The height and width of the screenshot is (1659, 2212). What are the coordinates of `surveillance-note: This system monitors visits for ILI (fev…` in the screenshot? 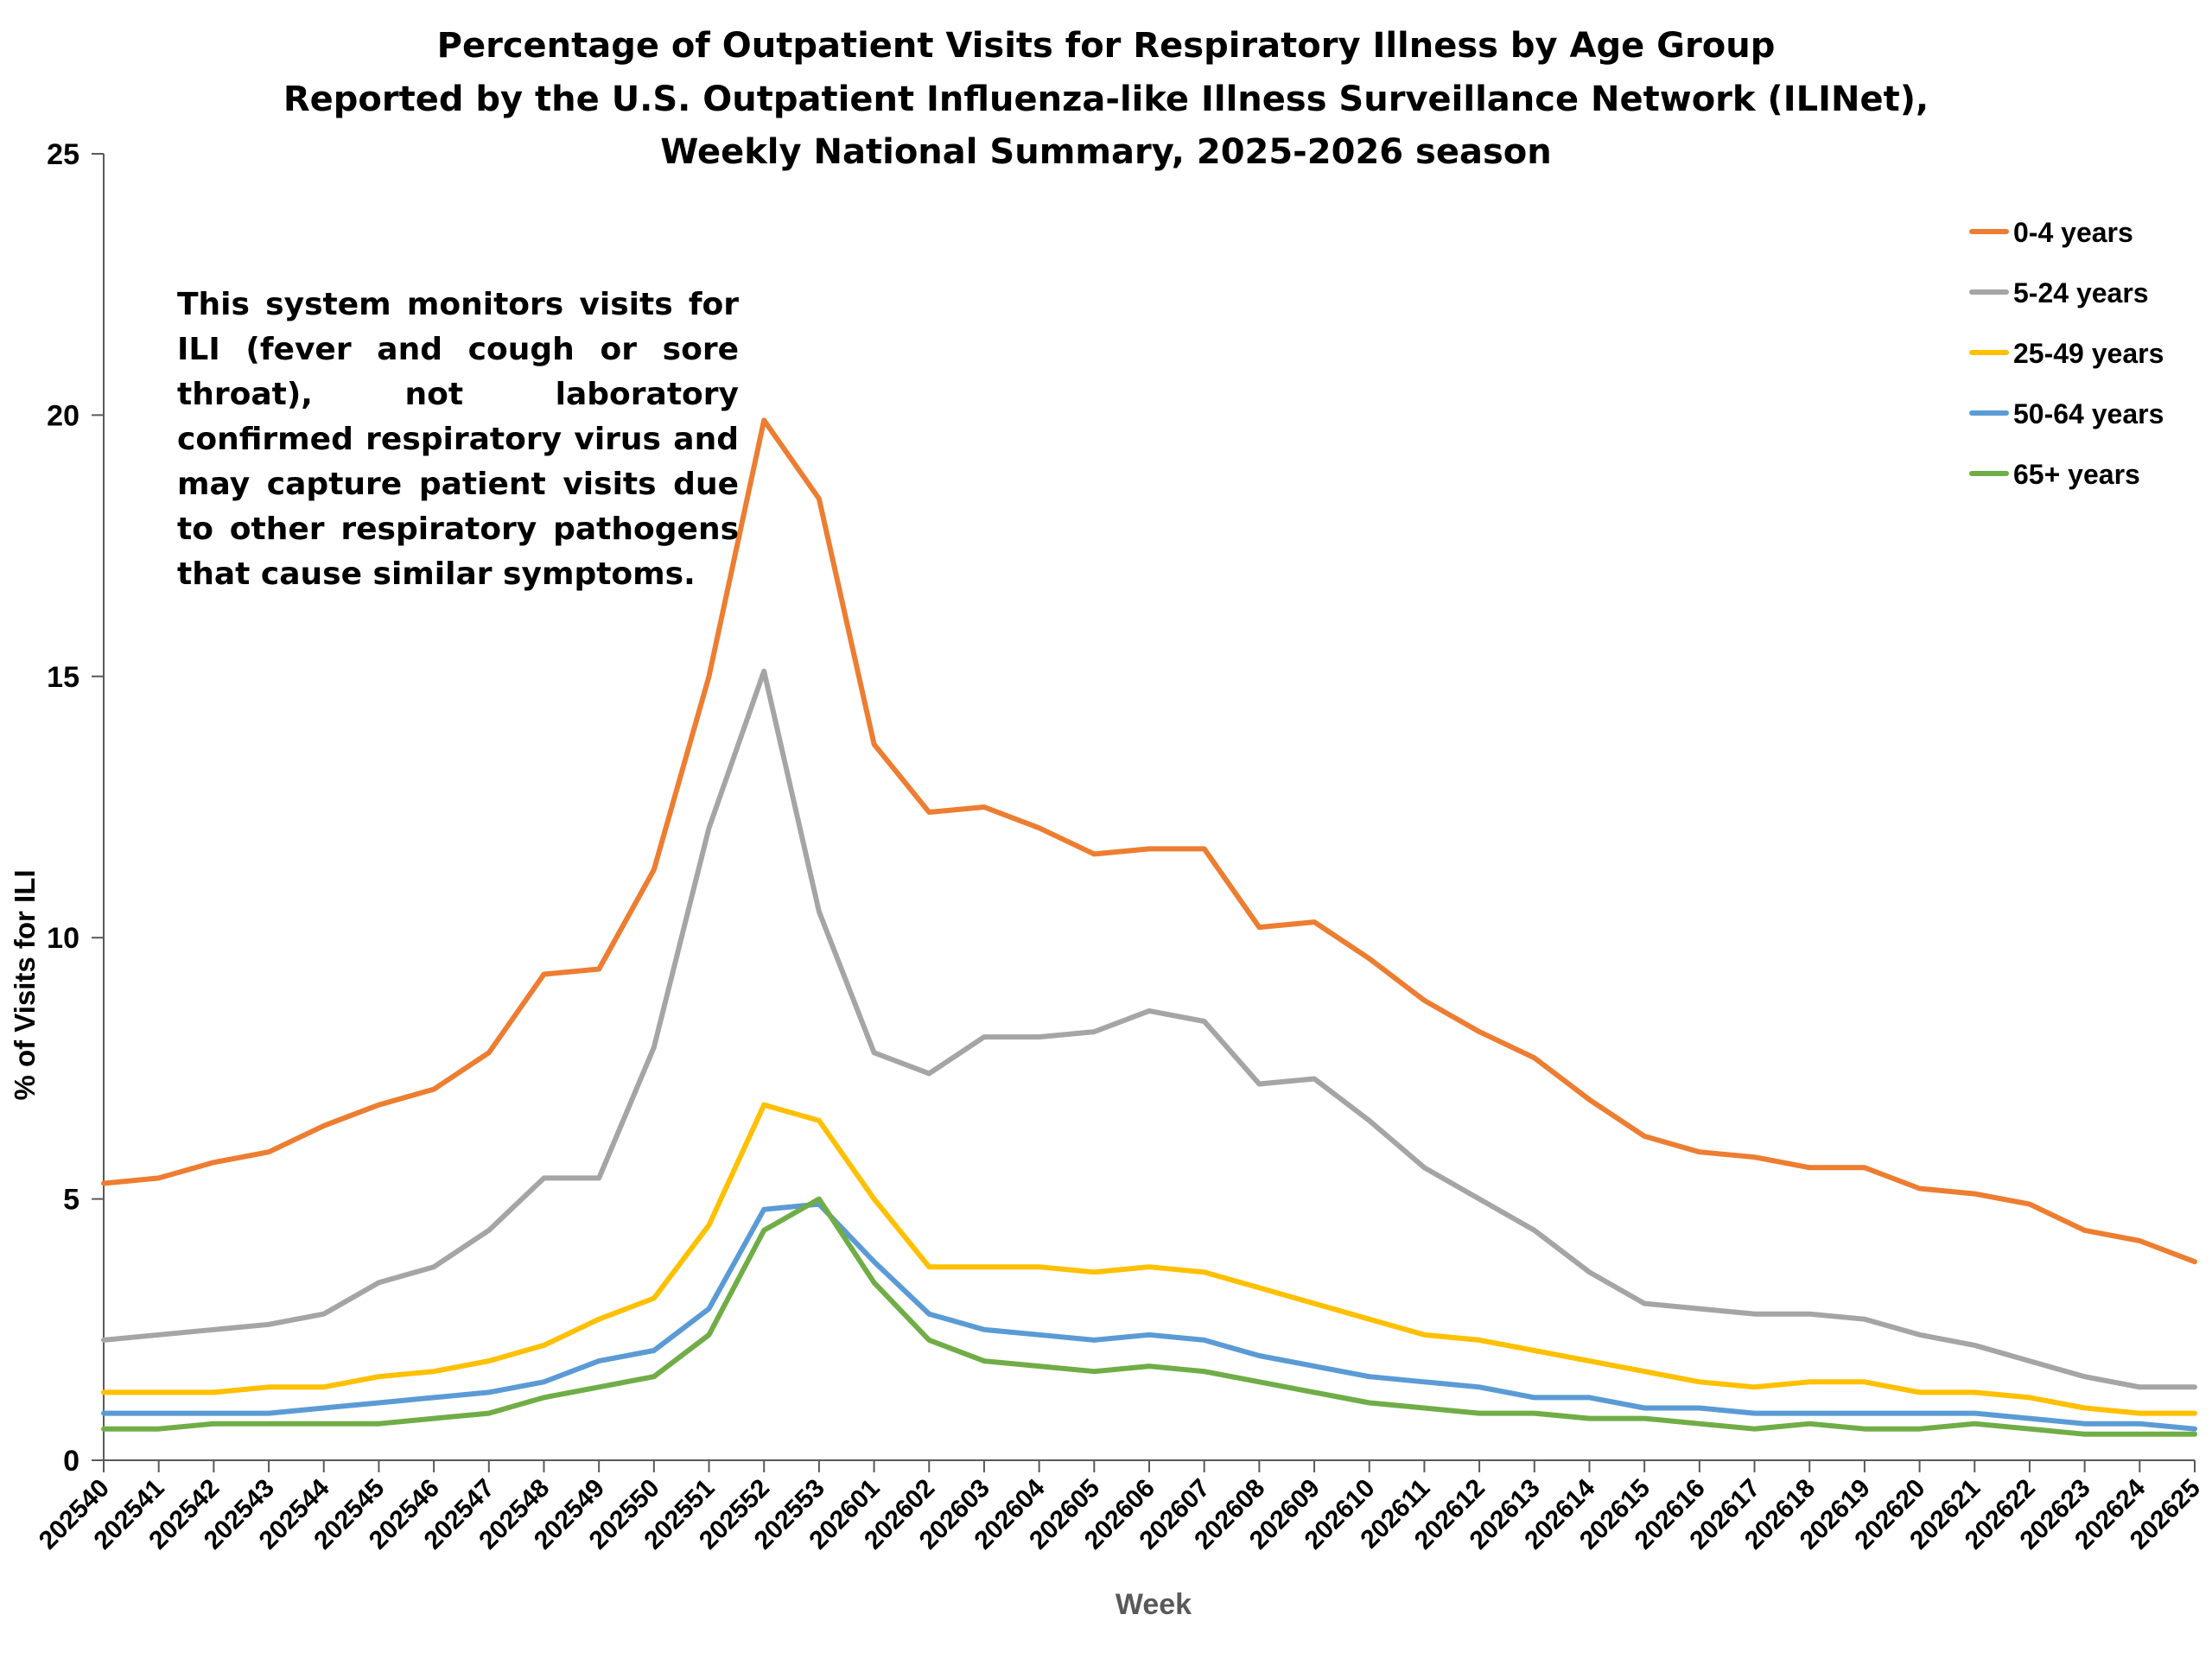 It's located at (458, 439).